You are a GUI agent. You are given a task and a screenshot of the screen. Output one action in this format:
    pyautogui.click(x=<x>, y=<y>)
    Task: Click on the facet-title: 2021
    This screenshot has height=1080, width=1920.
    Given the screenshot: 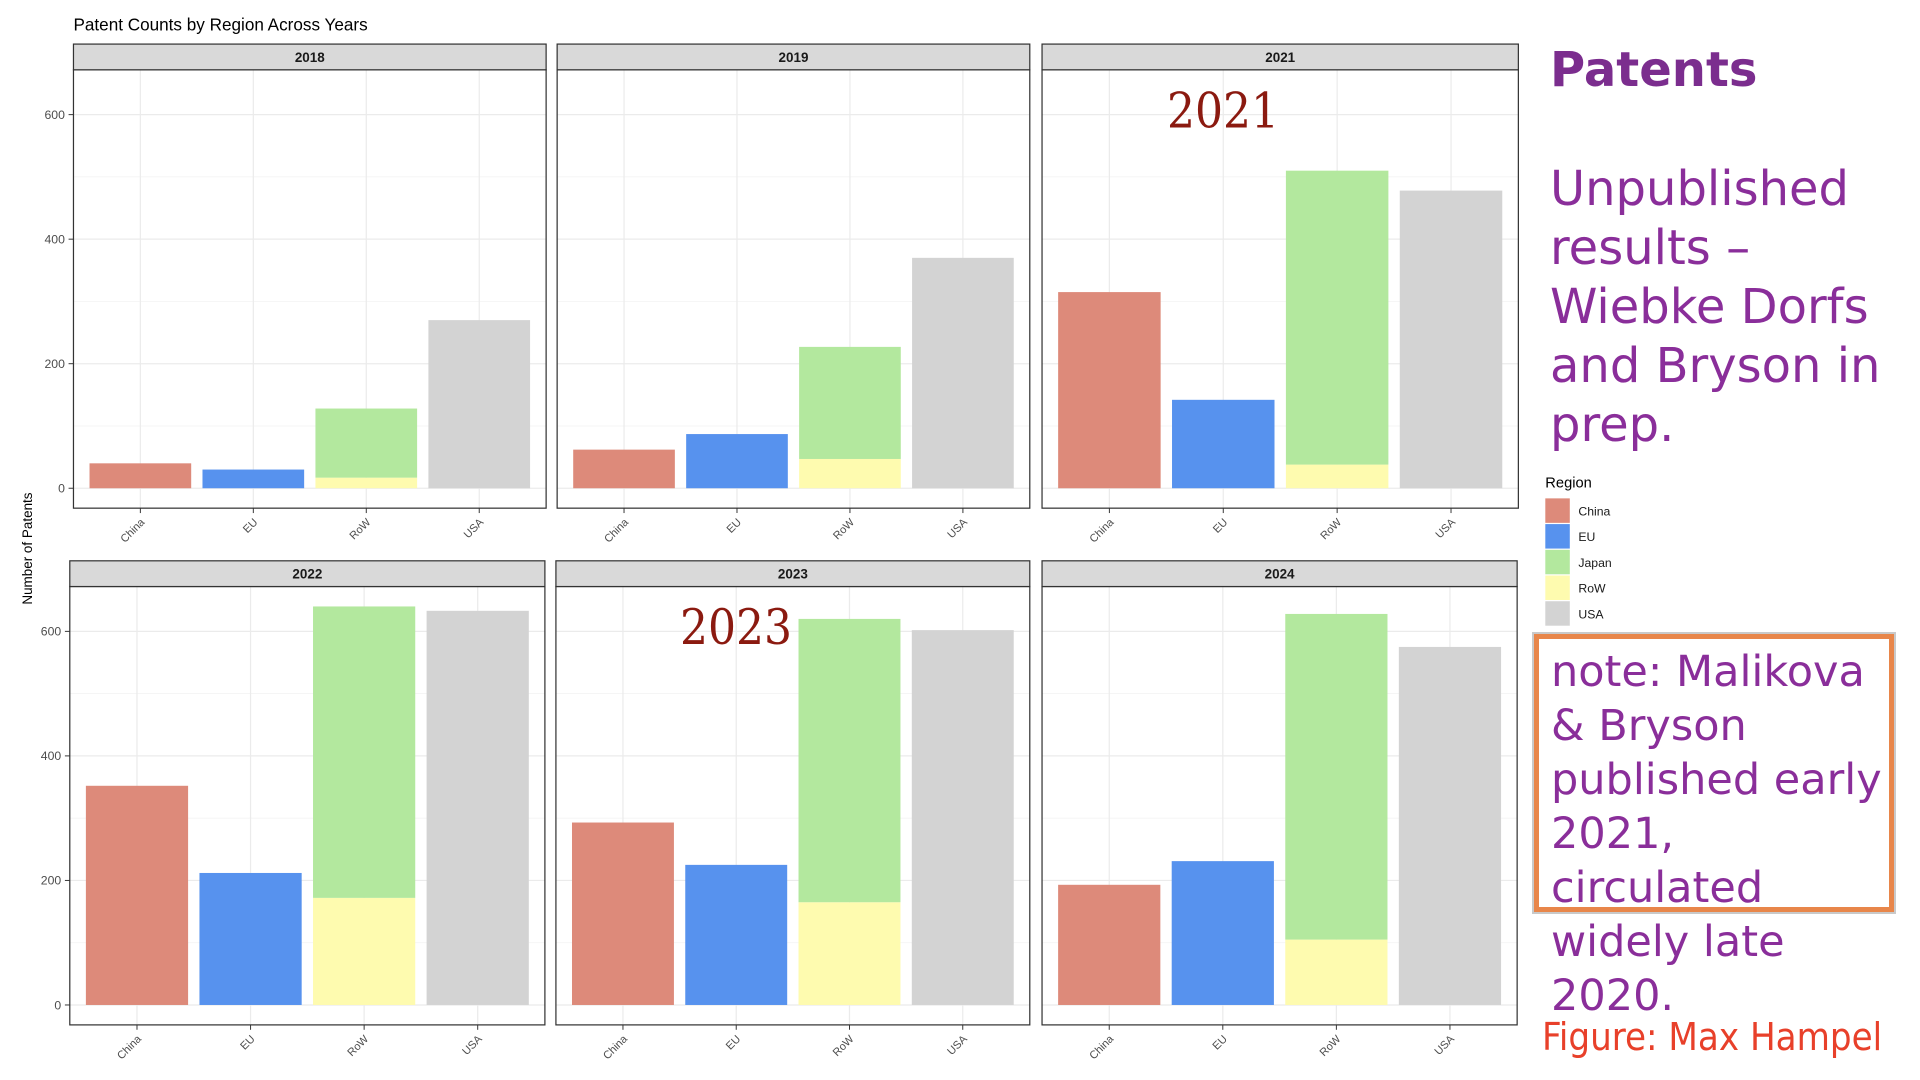 What is the action you would take?
    pyautogui.click(x=1280, y=57)
    